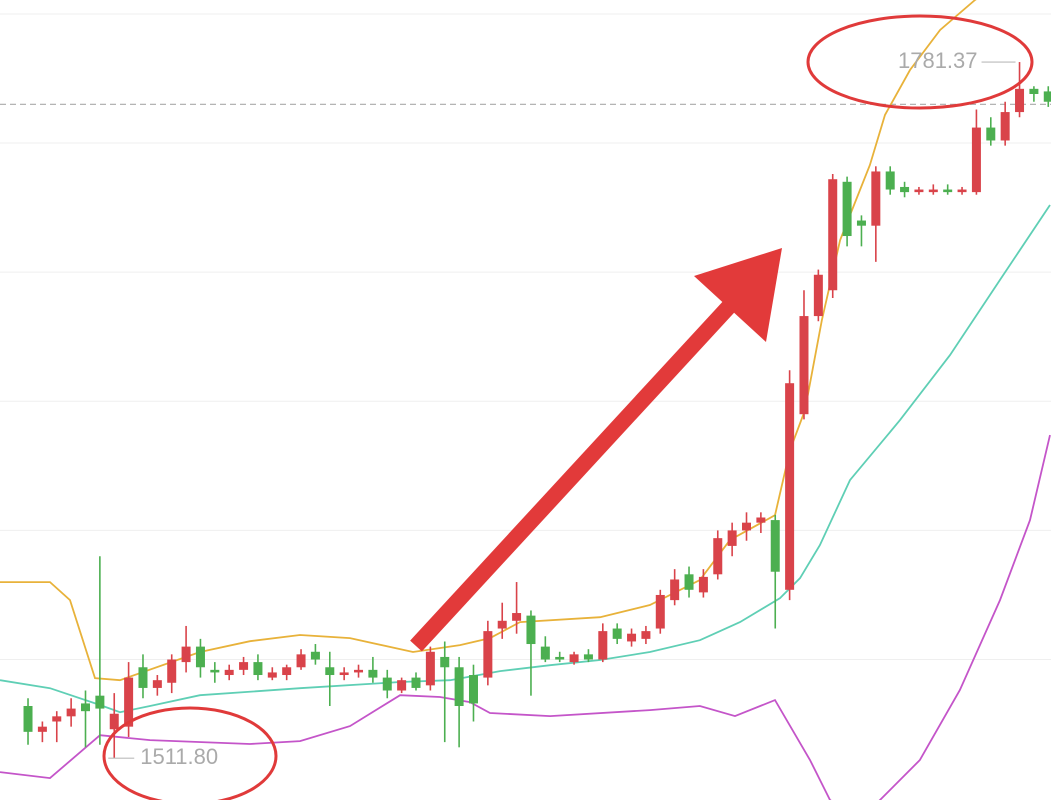 The image size is (1051, 800). I want to click on arrow-shaft, so click(575, 473).